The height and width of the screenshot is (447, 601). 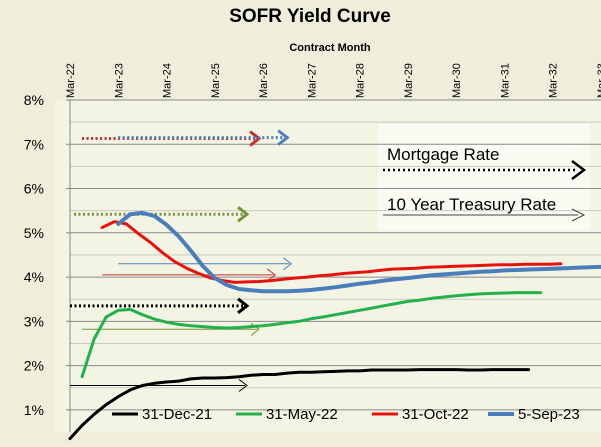 I want to click on legend-label: 31-May-22, so click(x=302, y=414).